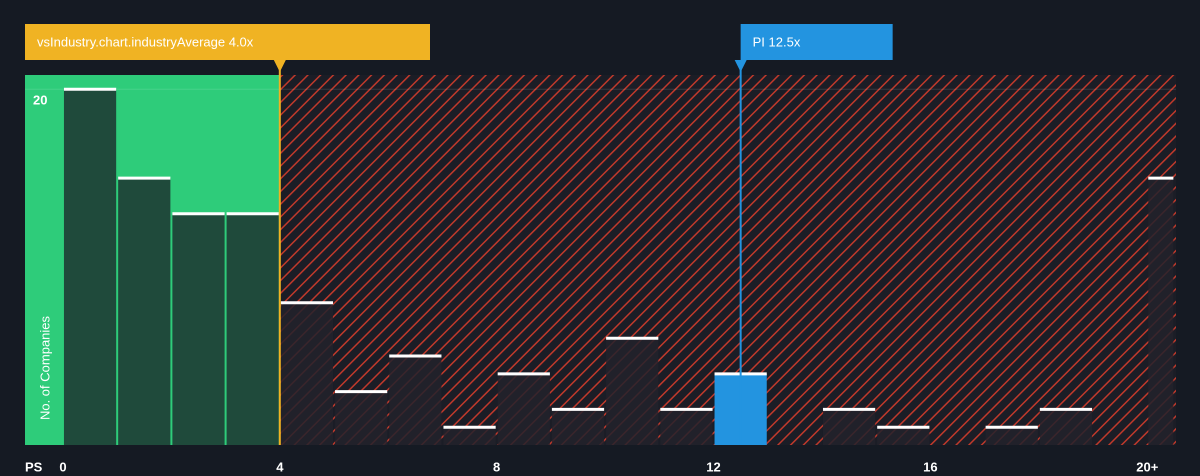 The width and height of the screenshot is (1200, 476). I want to click on y-axis-label: No. of Companies, so click(44, 367).